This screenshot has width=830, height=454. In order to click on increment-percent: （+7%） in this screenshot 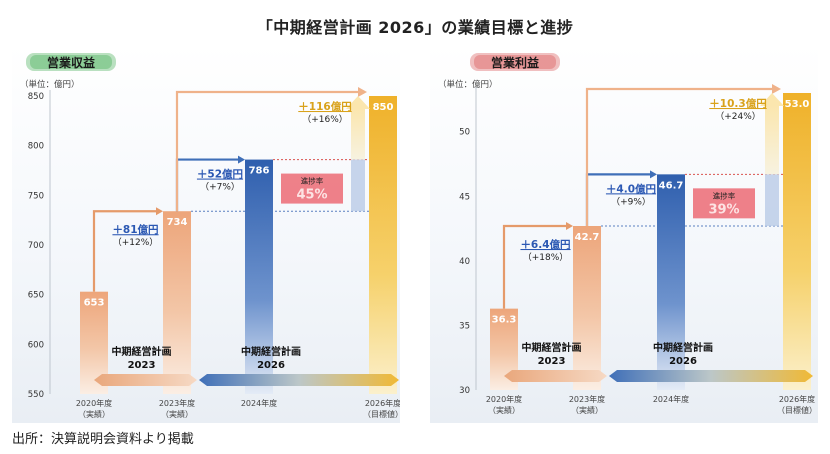, I will do `click(220, 187)`.